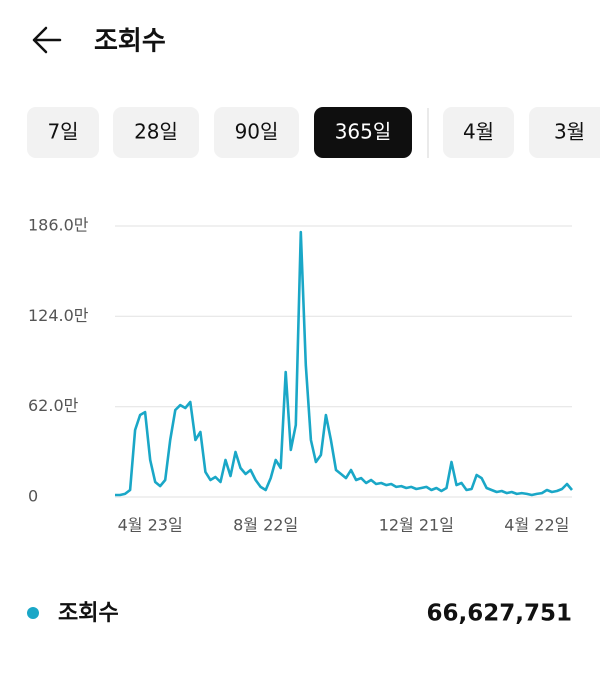  I want to click on back-button, so click(47, 40).